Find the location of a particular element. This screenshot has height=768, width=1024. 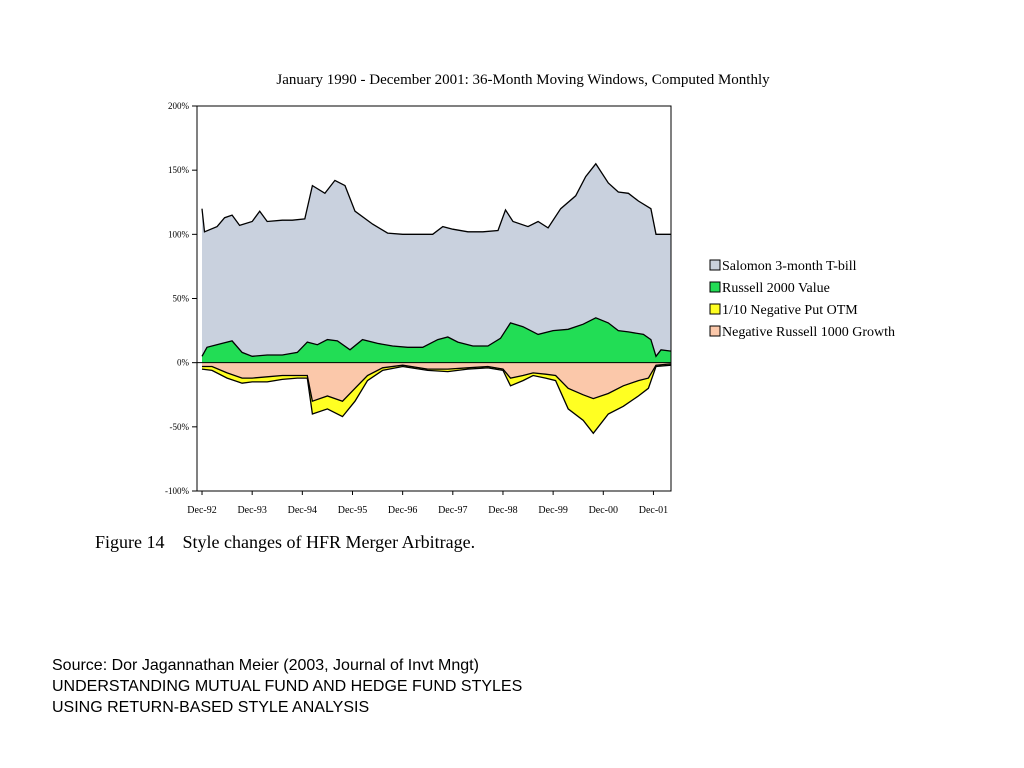

y-tick-label: 0% is located at coordinates (183, 363).